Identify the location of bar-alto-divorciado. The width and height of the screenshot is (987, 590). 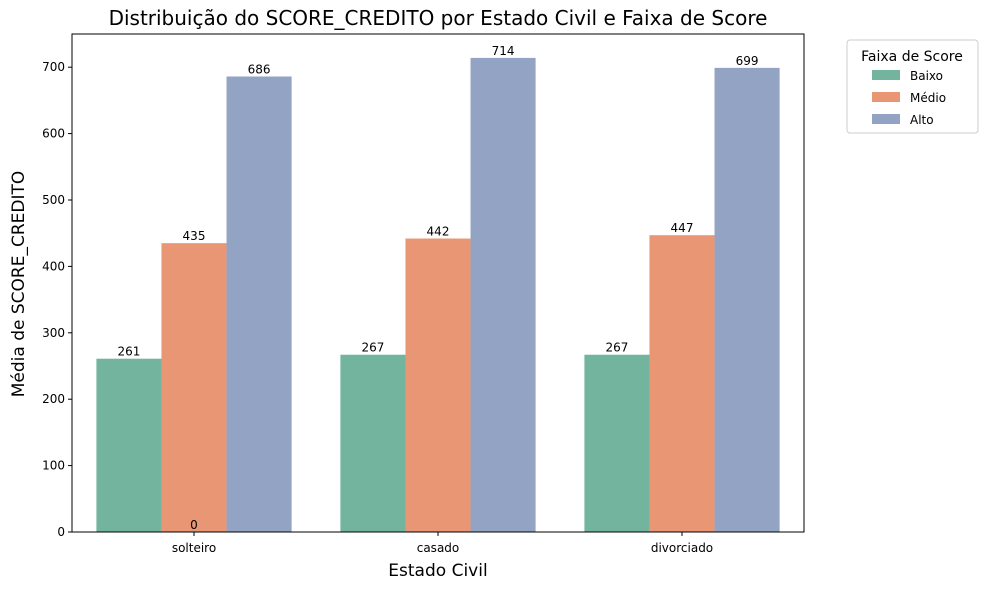
(747, 299).